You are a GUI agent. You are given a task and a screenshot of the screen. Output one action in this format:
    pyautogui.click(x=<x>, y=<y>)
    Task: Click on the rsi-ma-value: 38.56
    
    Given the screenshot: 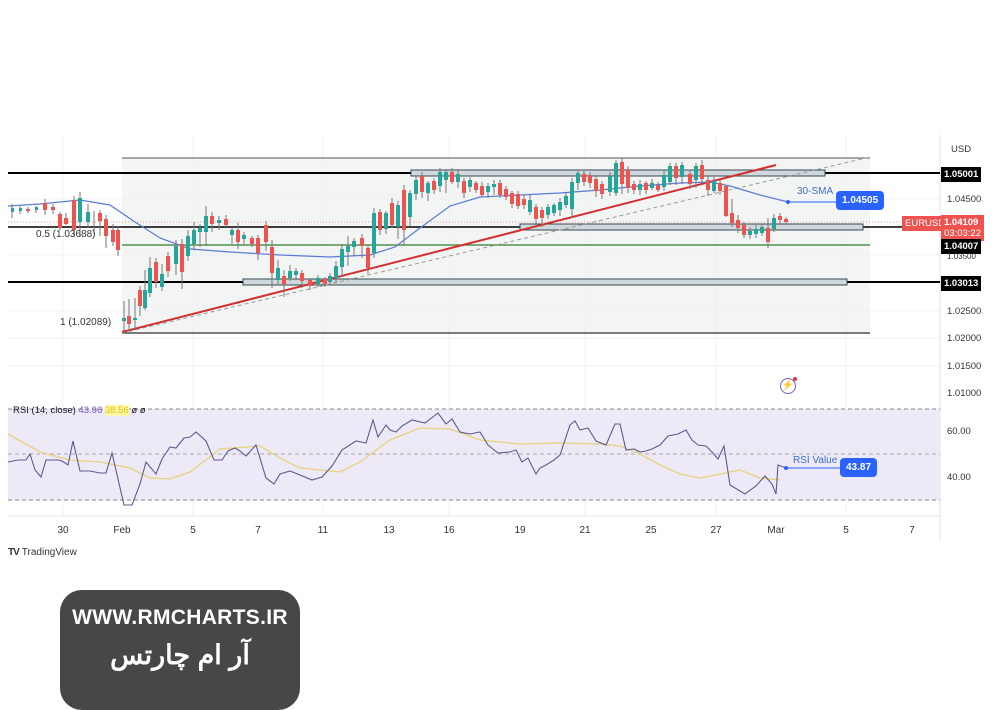 What is the action you would take?
    pyautogui.click(x=116, y=410)
    